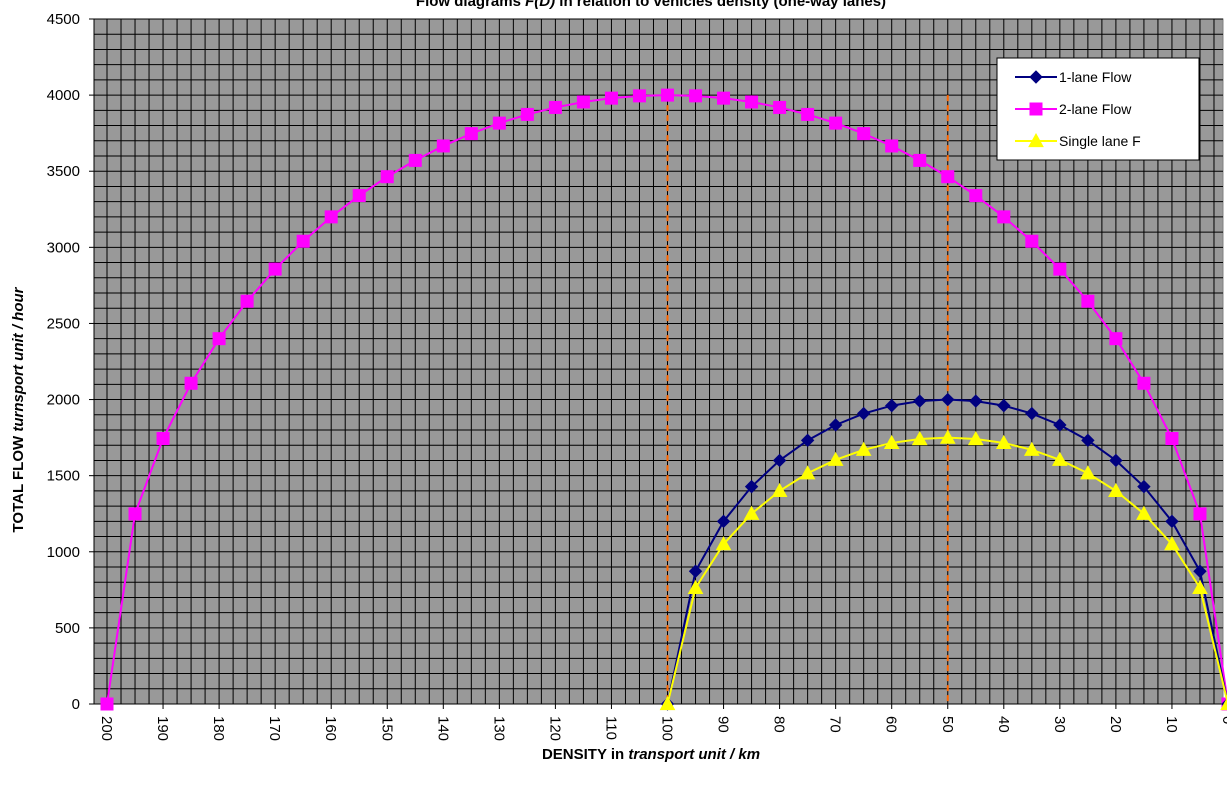 Image resolution: width=1227 pixels, height=791 pixels. I want to click on x-tick-label: 150, so click(386, 728).